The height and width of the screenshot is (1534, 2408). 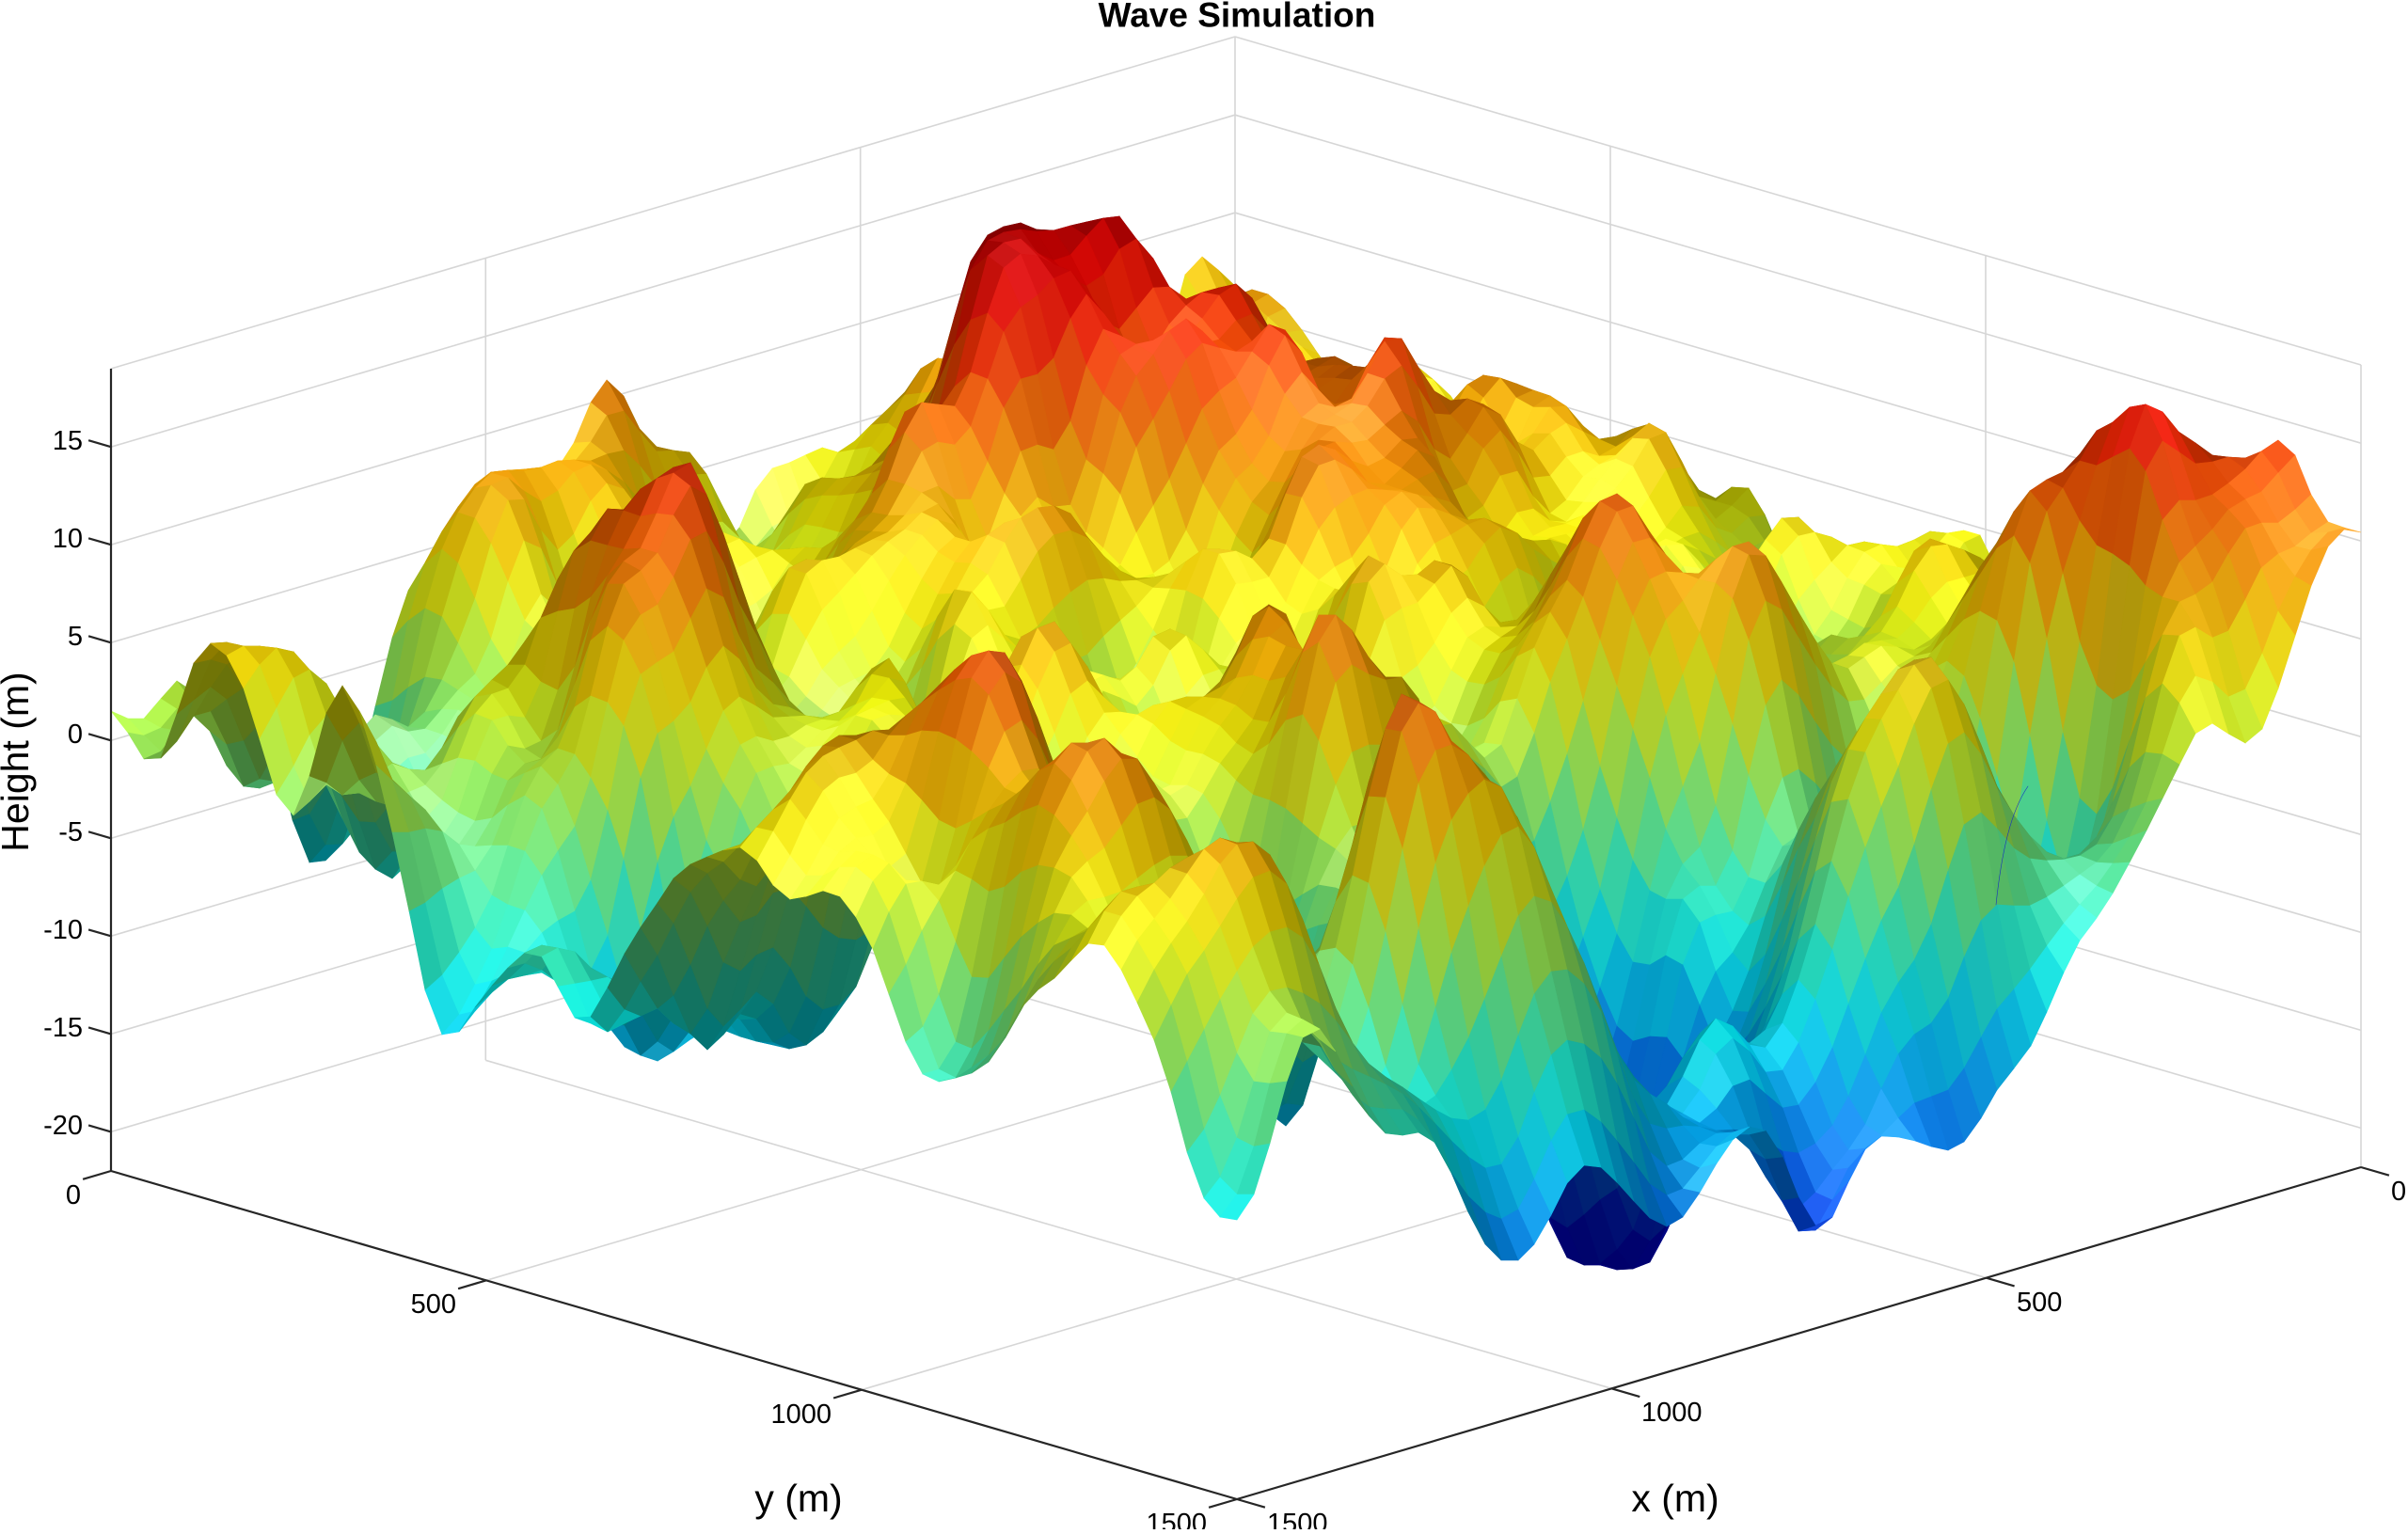 I want to click on svg-text: -20, so click(x=63, y=1126).